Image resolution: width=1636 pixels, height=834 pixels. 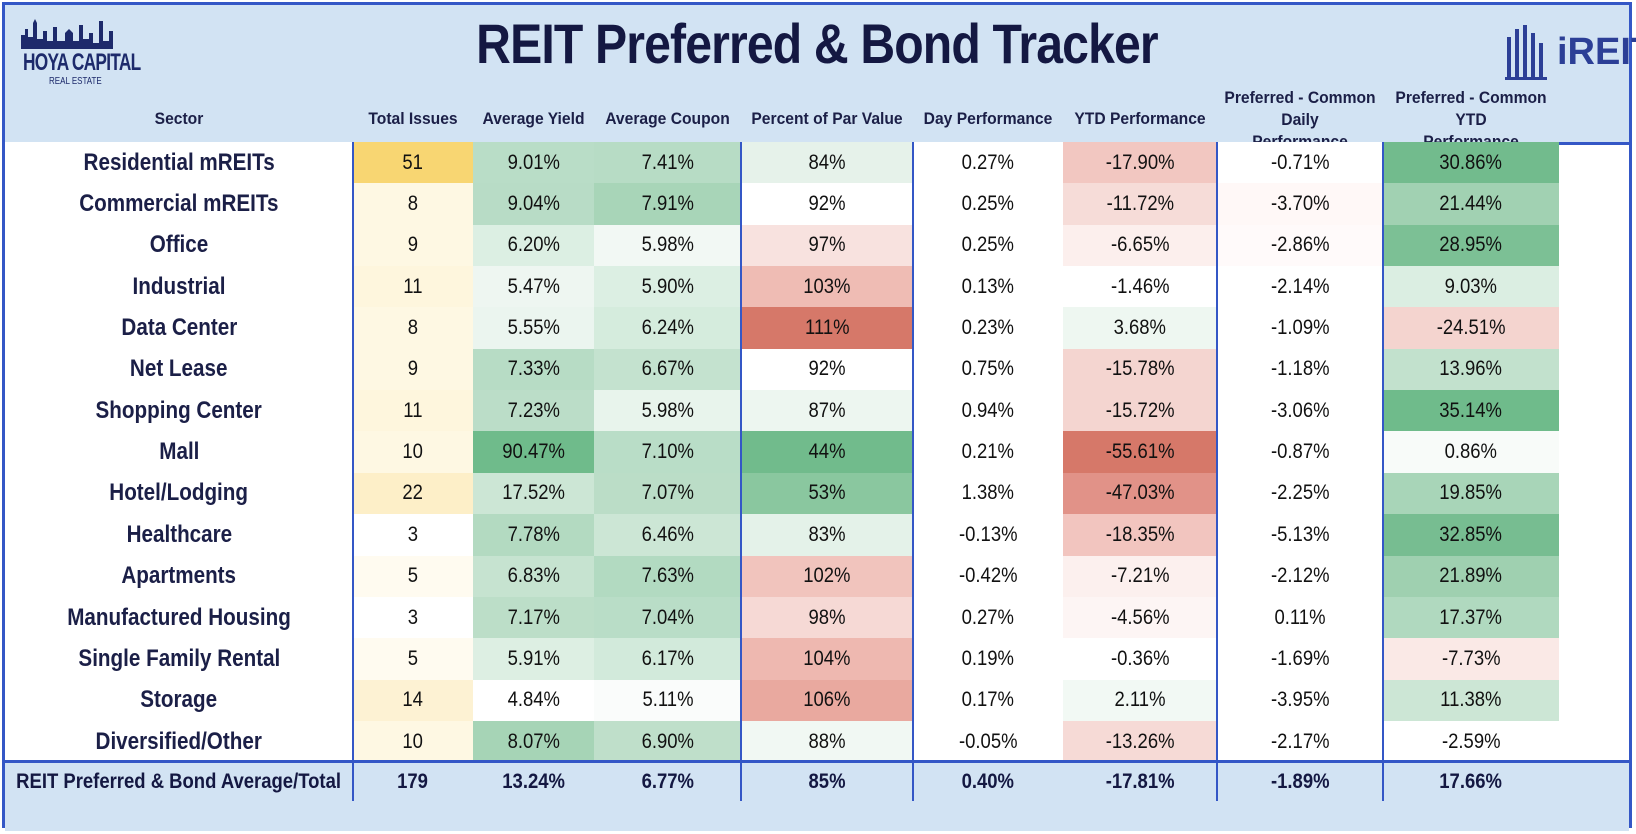 I want to click on cell-value: -13.26%, so click(x=1140, y=741).